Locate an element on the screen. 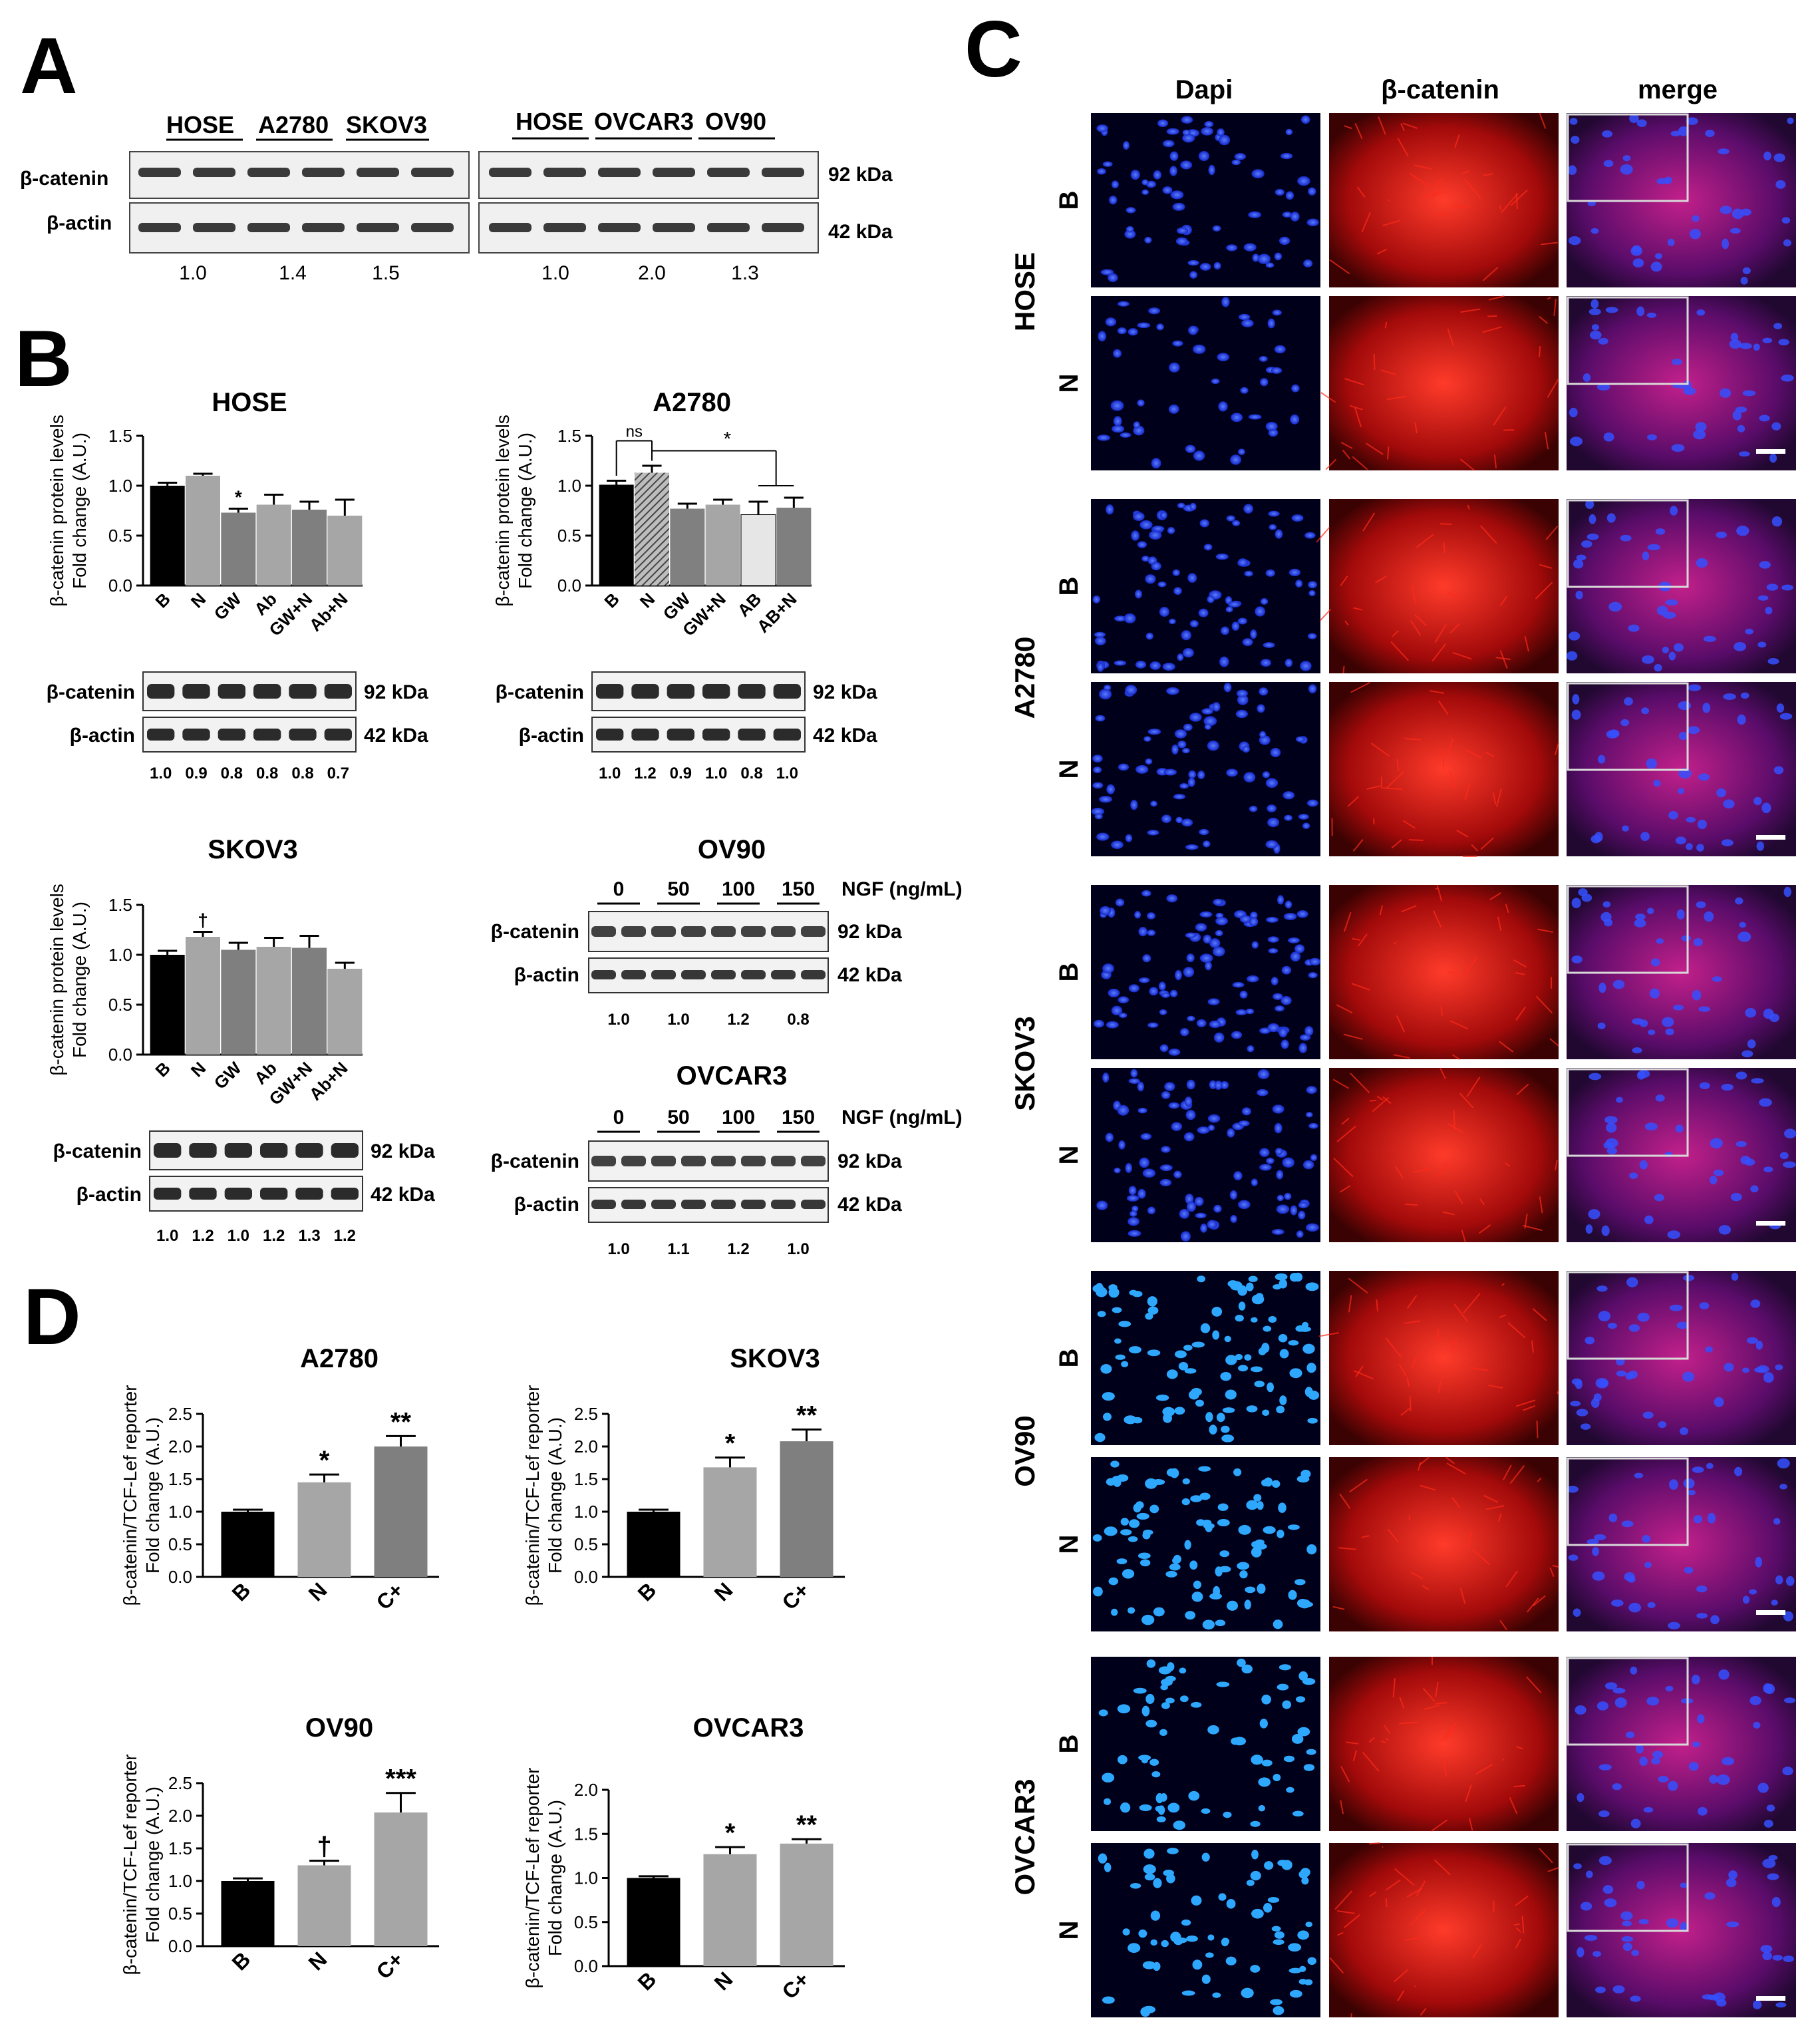 The height and width of the screenshot is (2032, 1820). y-tick-label: 1.5 is located at coordinates (586, 1479).